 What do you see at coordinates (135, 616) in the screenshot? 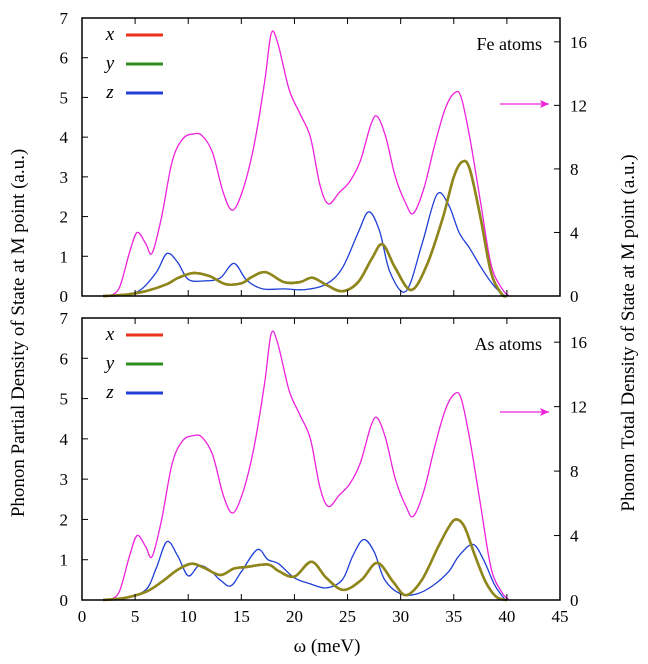
I see `x-tick-label: 5` at bounding box center [135, 616].